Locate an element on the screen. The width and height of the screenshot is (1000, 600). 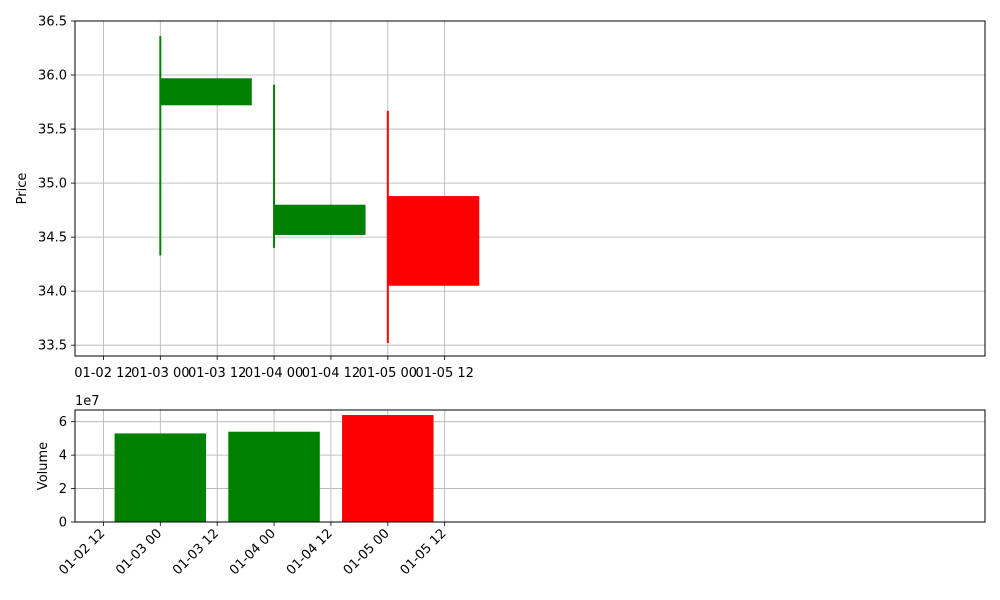
price-y-tick-label: 35.0 is located at coordinates (52, 184).